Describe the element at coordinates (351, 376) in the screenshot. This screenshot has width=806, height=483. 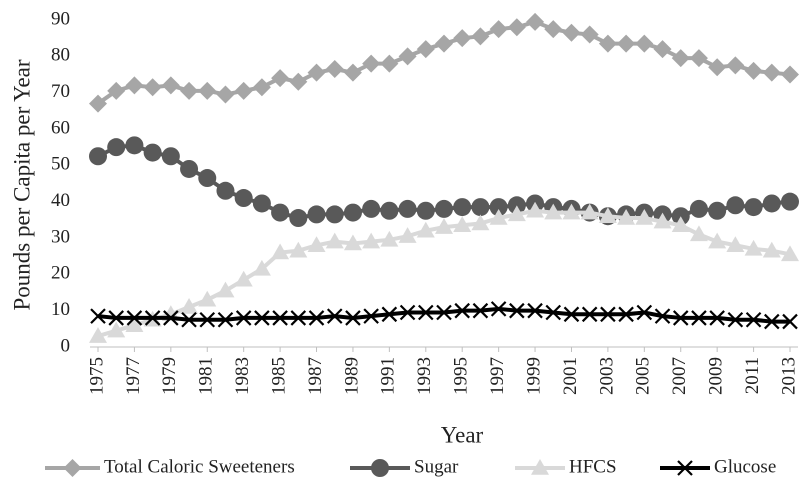
I see `x-tick-label: 1989` at that location.